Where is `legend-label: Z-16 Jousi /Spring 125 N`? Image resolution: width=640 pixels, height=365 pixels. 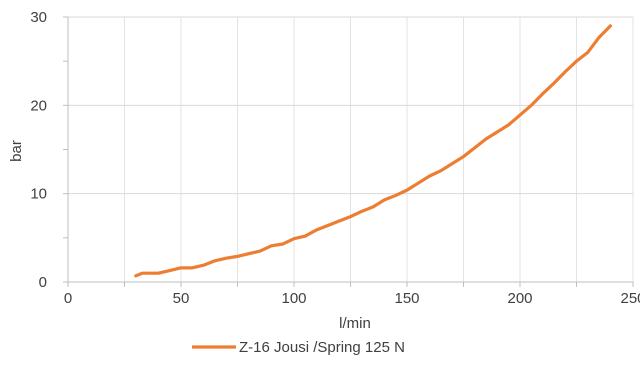
legend-label: Z-16 Jousi /Spring 125 N is located at coordinates (322, 347).